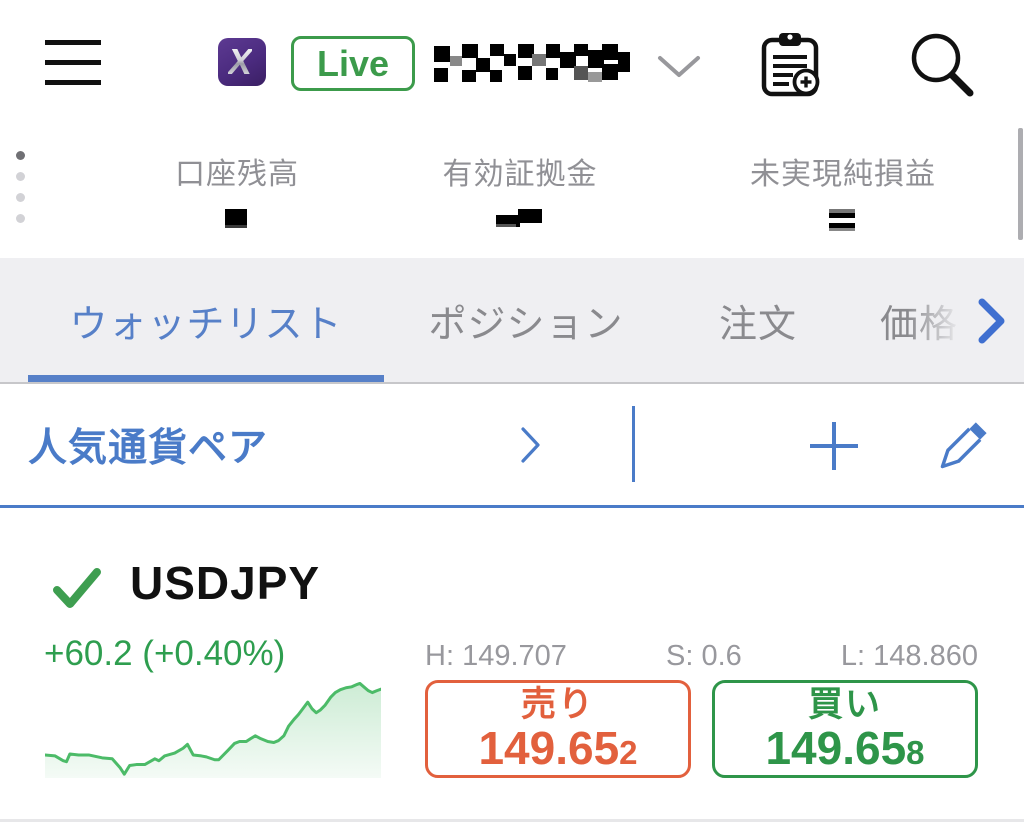 The width and height of the screenshot is (1024, 836). I want to click on hamburger-menu-button, so click(73, 63).